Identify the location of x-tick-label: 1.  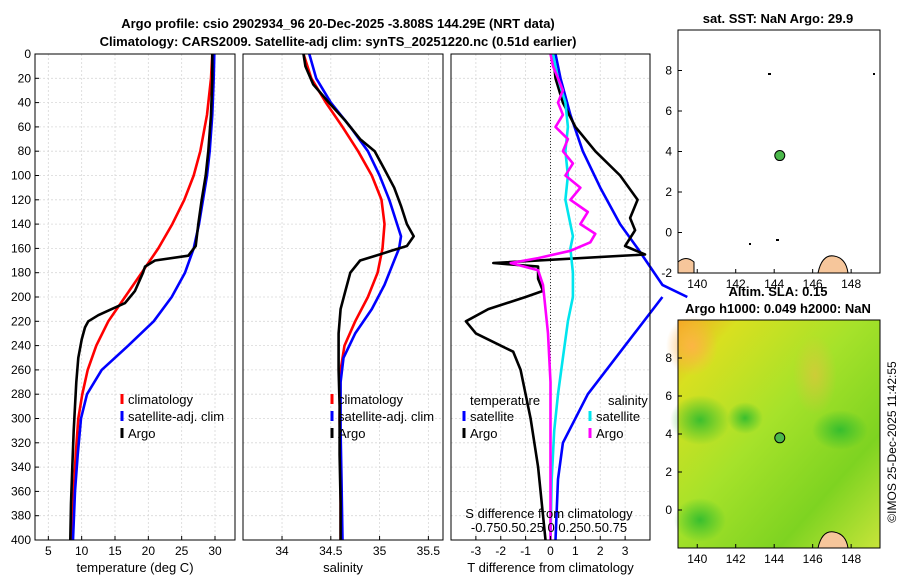
(575, 551).